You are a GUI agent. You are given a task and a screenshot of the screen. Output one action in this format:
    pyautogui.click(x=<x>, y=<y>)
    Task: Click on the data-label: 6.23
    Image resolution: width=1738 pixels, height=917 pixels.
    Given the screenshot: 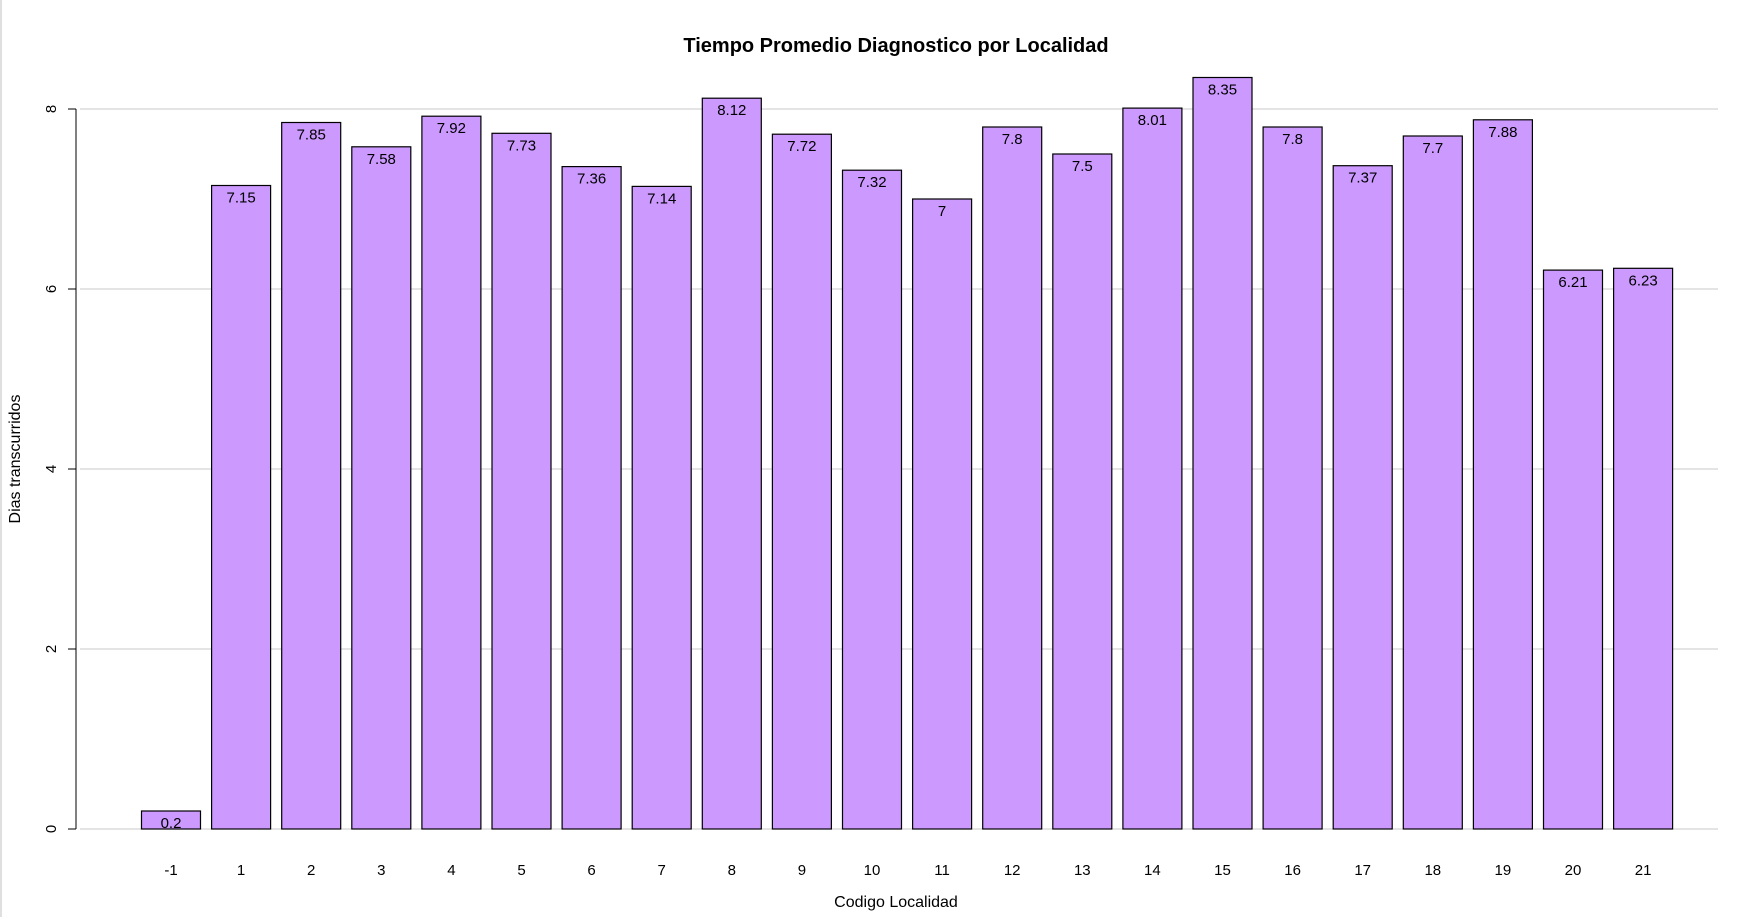 What is the action you would take?
    pyautogui.click(x=1642, y=280)
    